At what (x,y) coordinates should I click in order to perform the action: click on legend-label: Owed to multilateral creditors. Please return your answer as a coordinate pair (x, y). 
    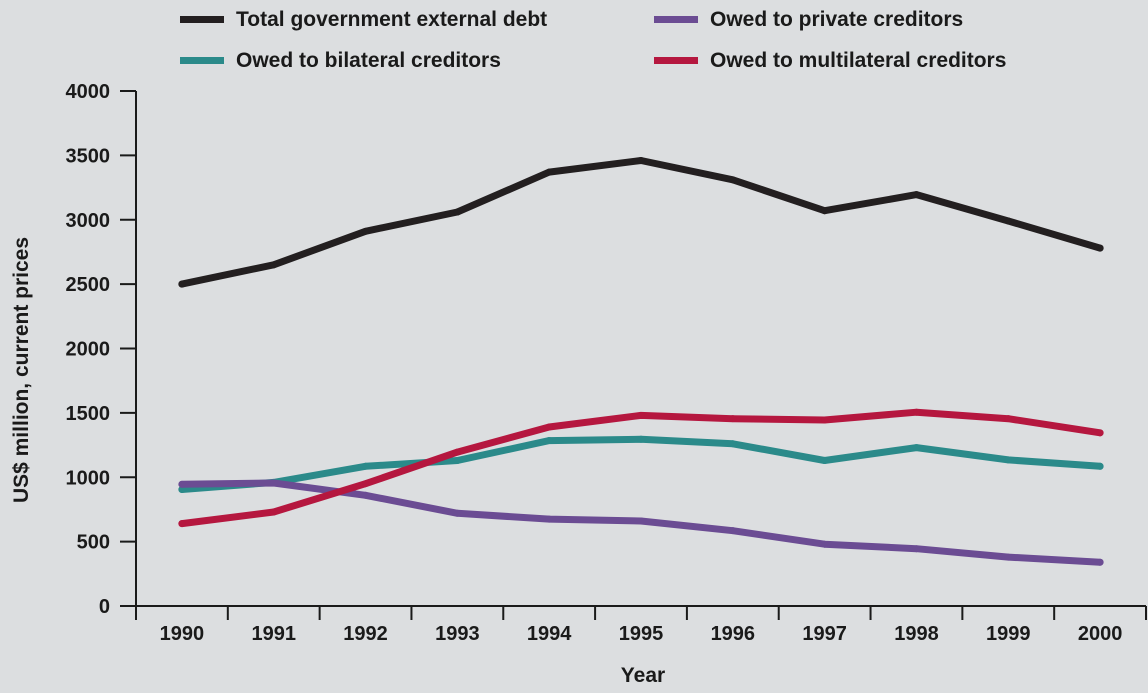
    Looking at the image, I should click on (858, 60).